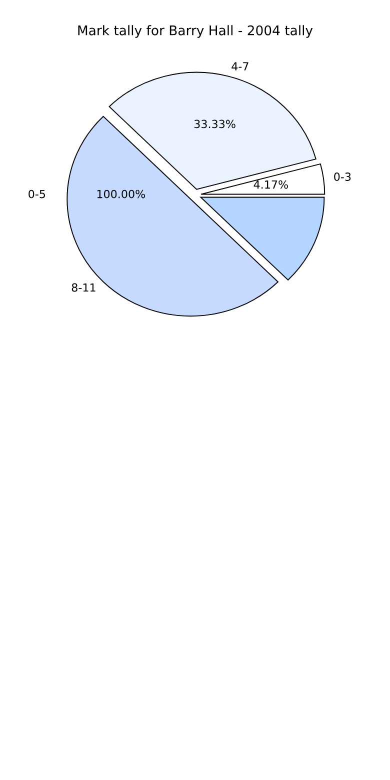 The height and width of the screenshot is (780, 390). Describe the element at coordinates (121, 194) in the screenshot. I see `text: 100.00%` at that location.